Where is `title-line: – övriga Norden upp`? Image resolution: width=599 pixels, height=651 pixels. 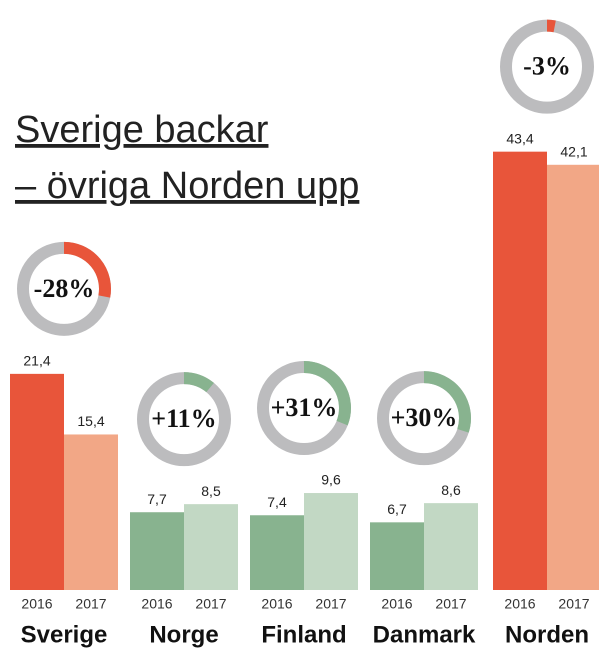 title-line: – övriga Norden upp is located at coordinates (187, 186).